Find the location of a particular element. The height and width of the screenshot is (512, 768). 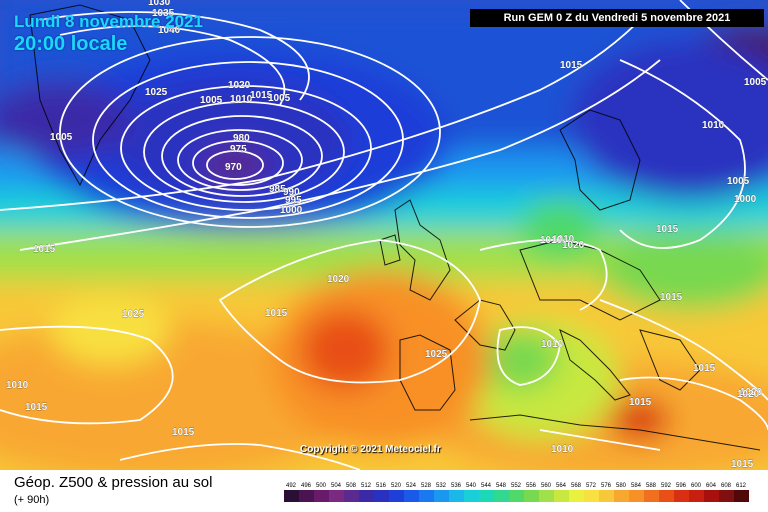

isobar-label: 1040 is located at coordinates (169, 30).